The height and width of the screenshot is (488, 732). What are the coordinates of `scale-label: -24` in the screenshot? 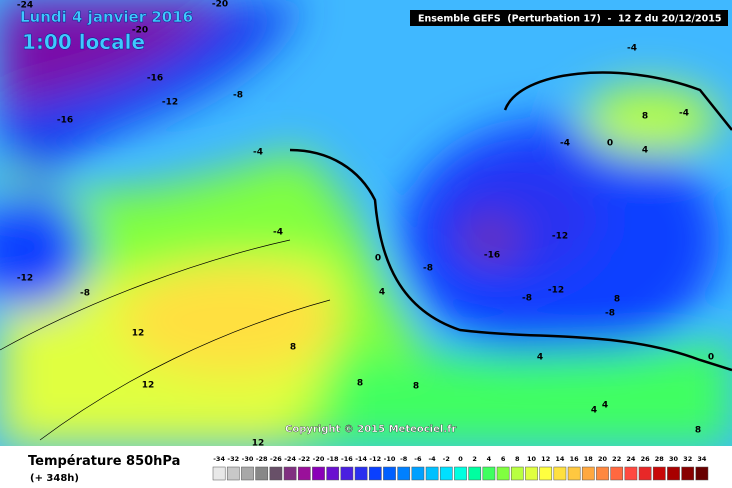 It's located at (290, 459).